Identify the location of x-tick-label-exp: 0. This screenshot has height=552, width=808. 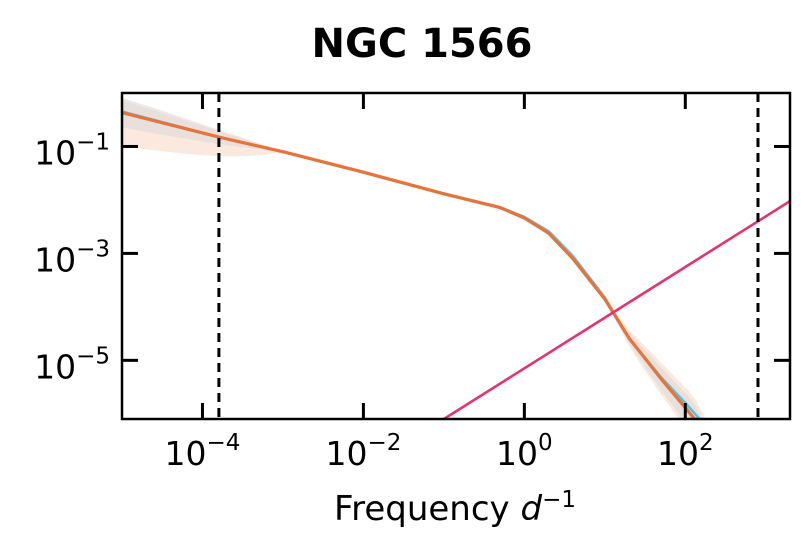
(545, 443).